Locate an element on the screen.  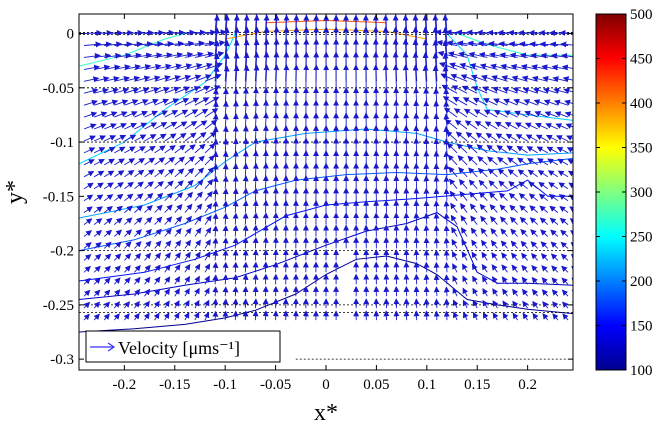
legend-box: Velocity [μms⁻¹] is located at coordinates (183, 346).